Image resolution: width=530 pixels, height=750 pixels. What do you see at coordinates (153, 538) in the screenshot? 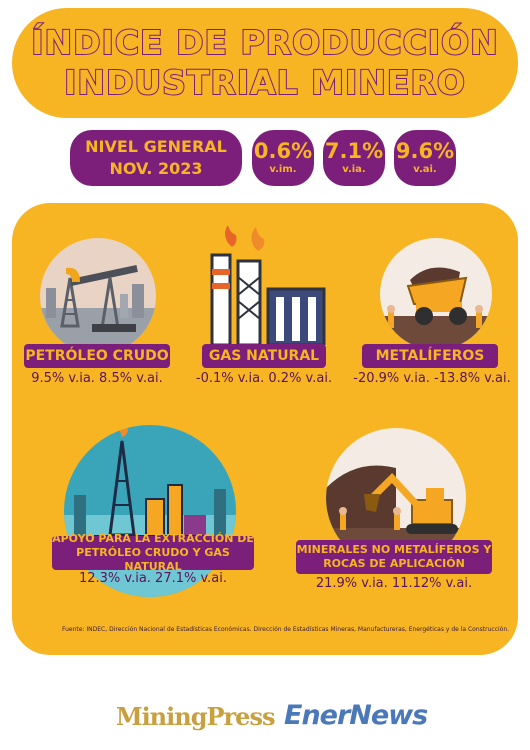
I see `sector-label-line: APOYO PARA LA EXTRACCIÓN DE` at bounding box center [153, 538].